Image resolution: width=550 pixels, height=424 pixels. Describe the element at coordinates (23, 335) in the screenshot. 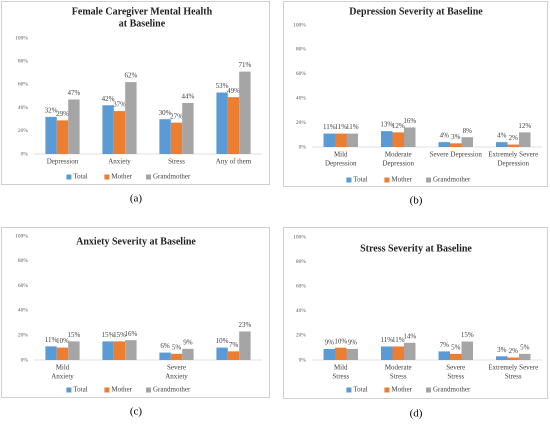

I see `y-tick-label: 20%` at that location.